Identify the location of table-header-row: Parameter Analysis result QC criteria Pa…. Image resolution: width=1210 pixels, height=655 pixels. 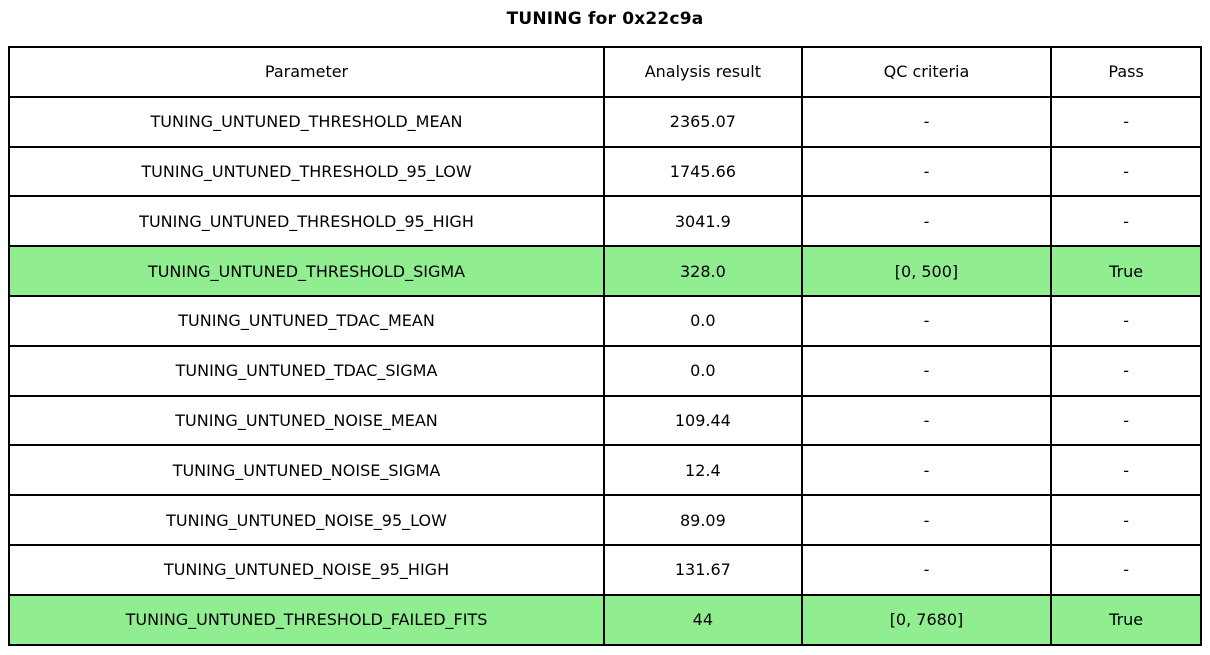
(604, 72).